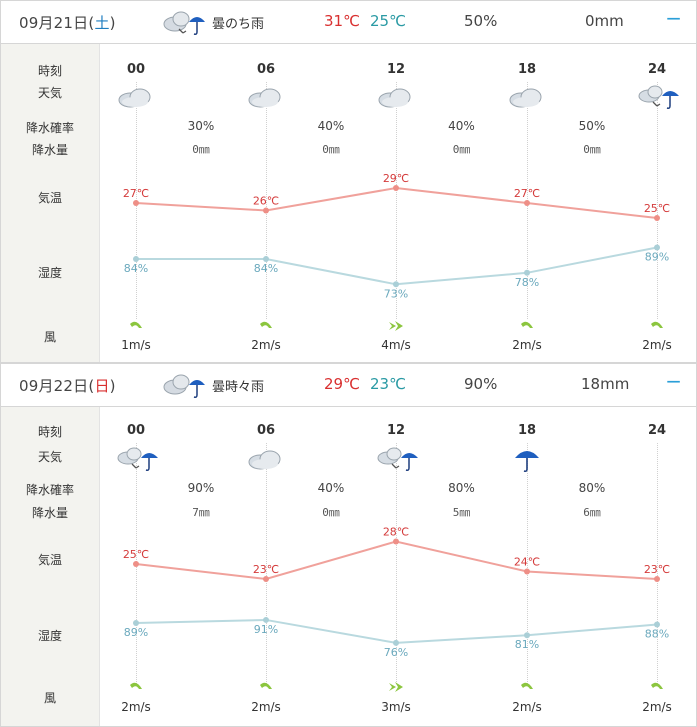 Image resolution: width=697 pixels, height=727 pixels. I want to click on day-header: 09月21日(土) 曇のち雨 31℃ 25℃ 50% 0mm −, so click(348, 22).